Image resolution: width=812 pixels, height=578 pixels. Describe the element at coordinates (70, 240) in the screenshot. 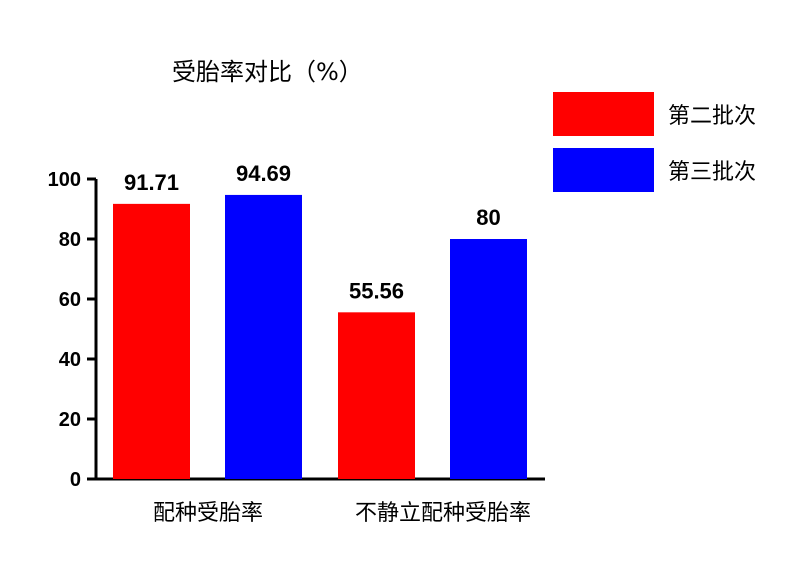

I see `y-tick-label: 80` at that location.